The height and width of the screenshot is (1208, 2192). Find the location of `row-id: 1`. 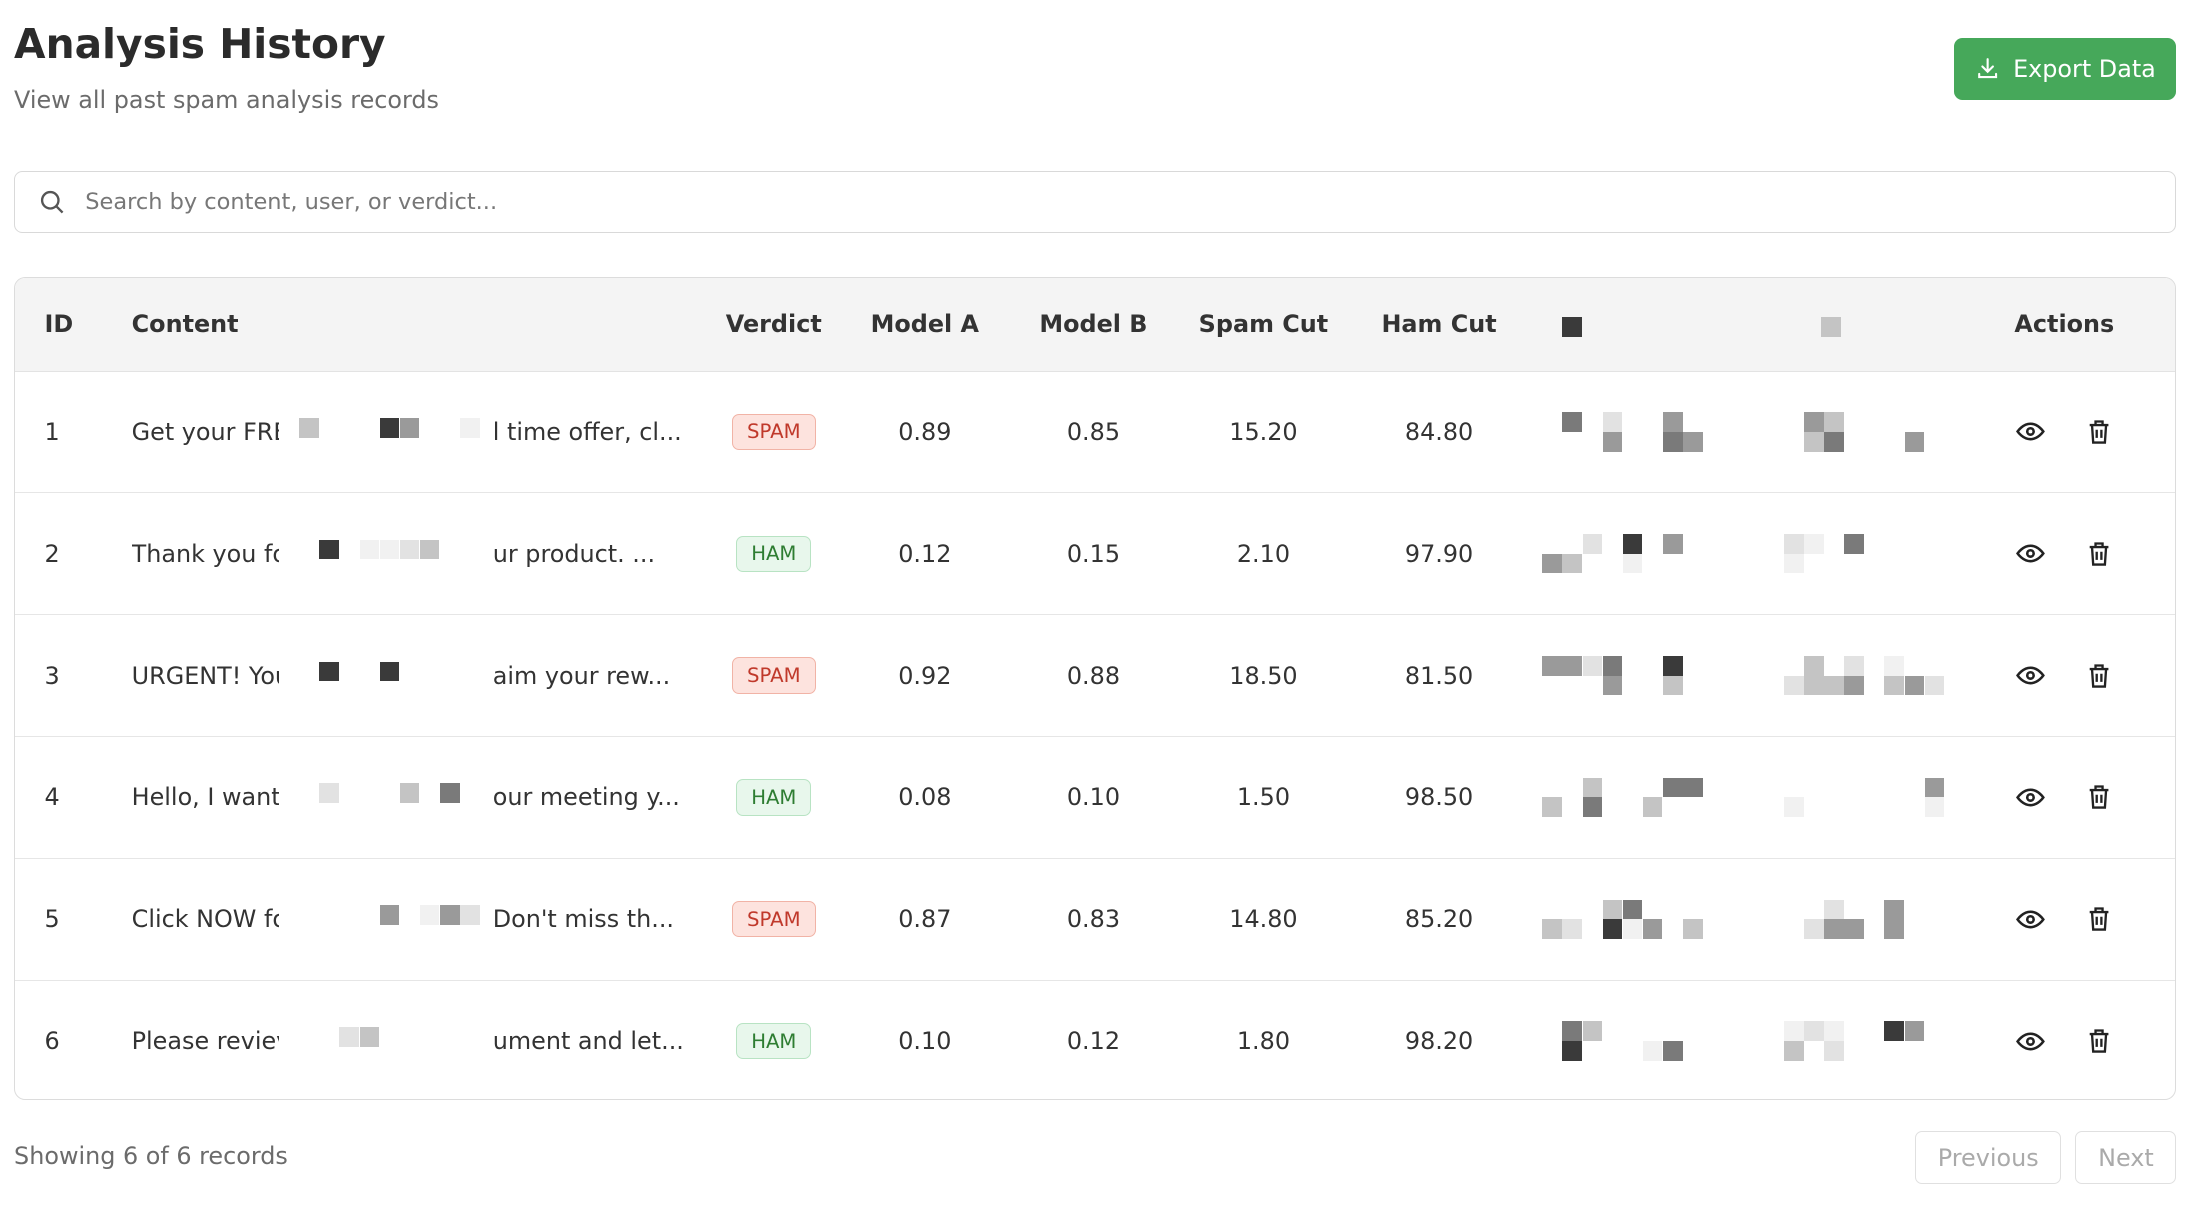

row-id: 1 is located at coordinates (66, 432).